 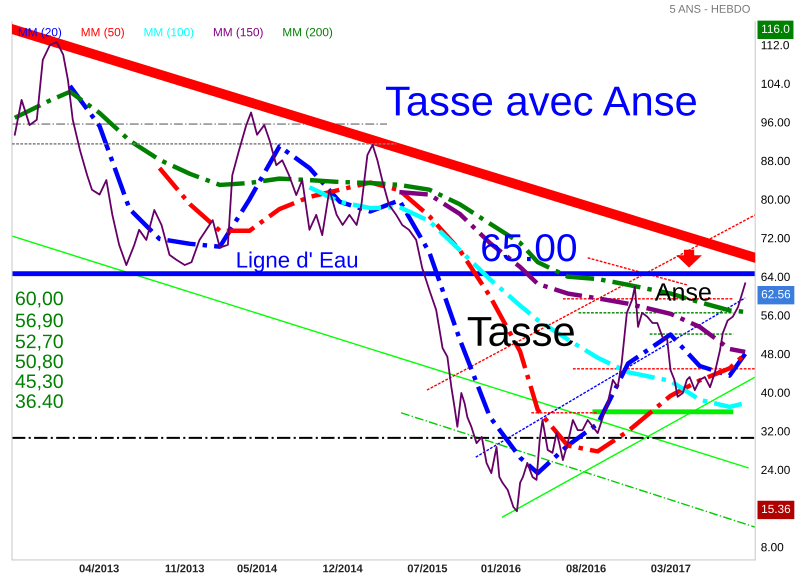 What do you see at coordinates (428, 568) in the screenshot?
I see `x-tick-label: 07/2015` at bounding box center [428, 568].